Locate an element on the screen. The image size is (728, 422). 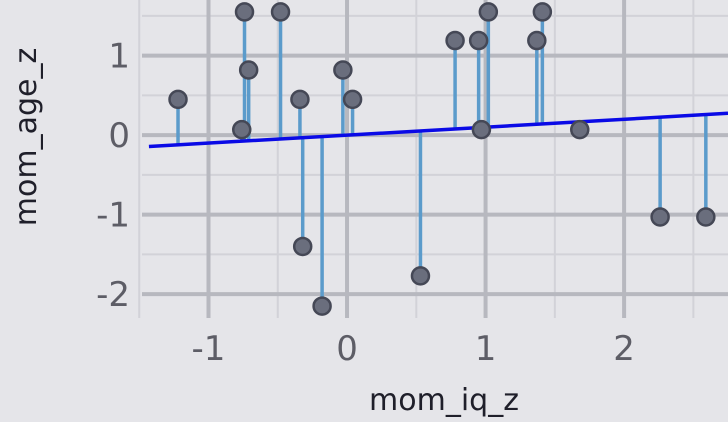
y-tick-label: 1 is located at coordinates (119, 57).